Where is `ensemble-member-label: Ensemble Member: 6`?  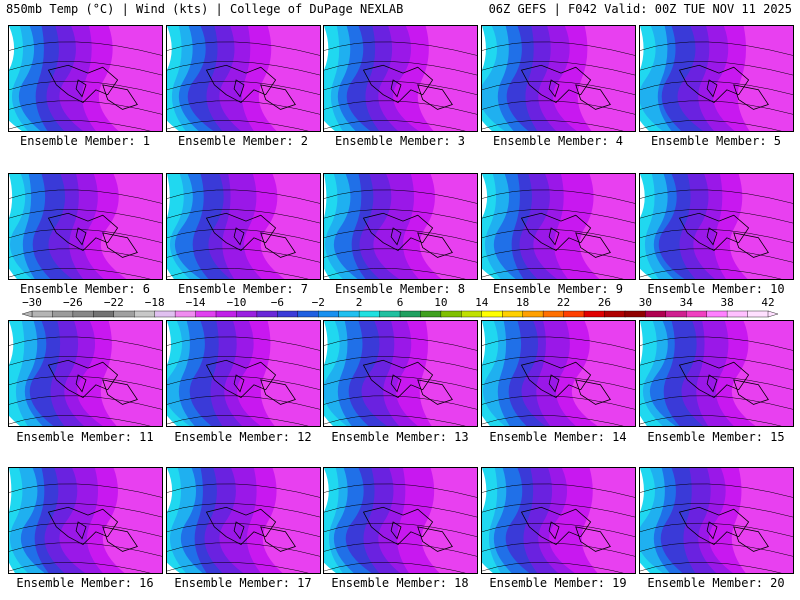
ensemble-member-label: Ensemble Member: 6 is located at coordinates (85, 289).